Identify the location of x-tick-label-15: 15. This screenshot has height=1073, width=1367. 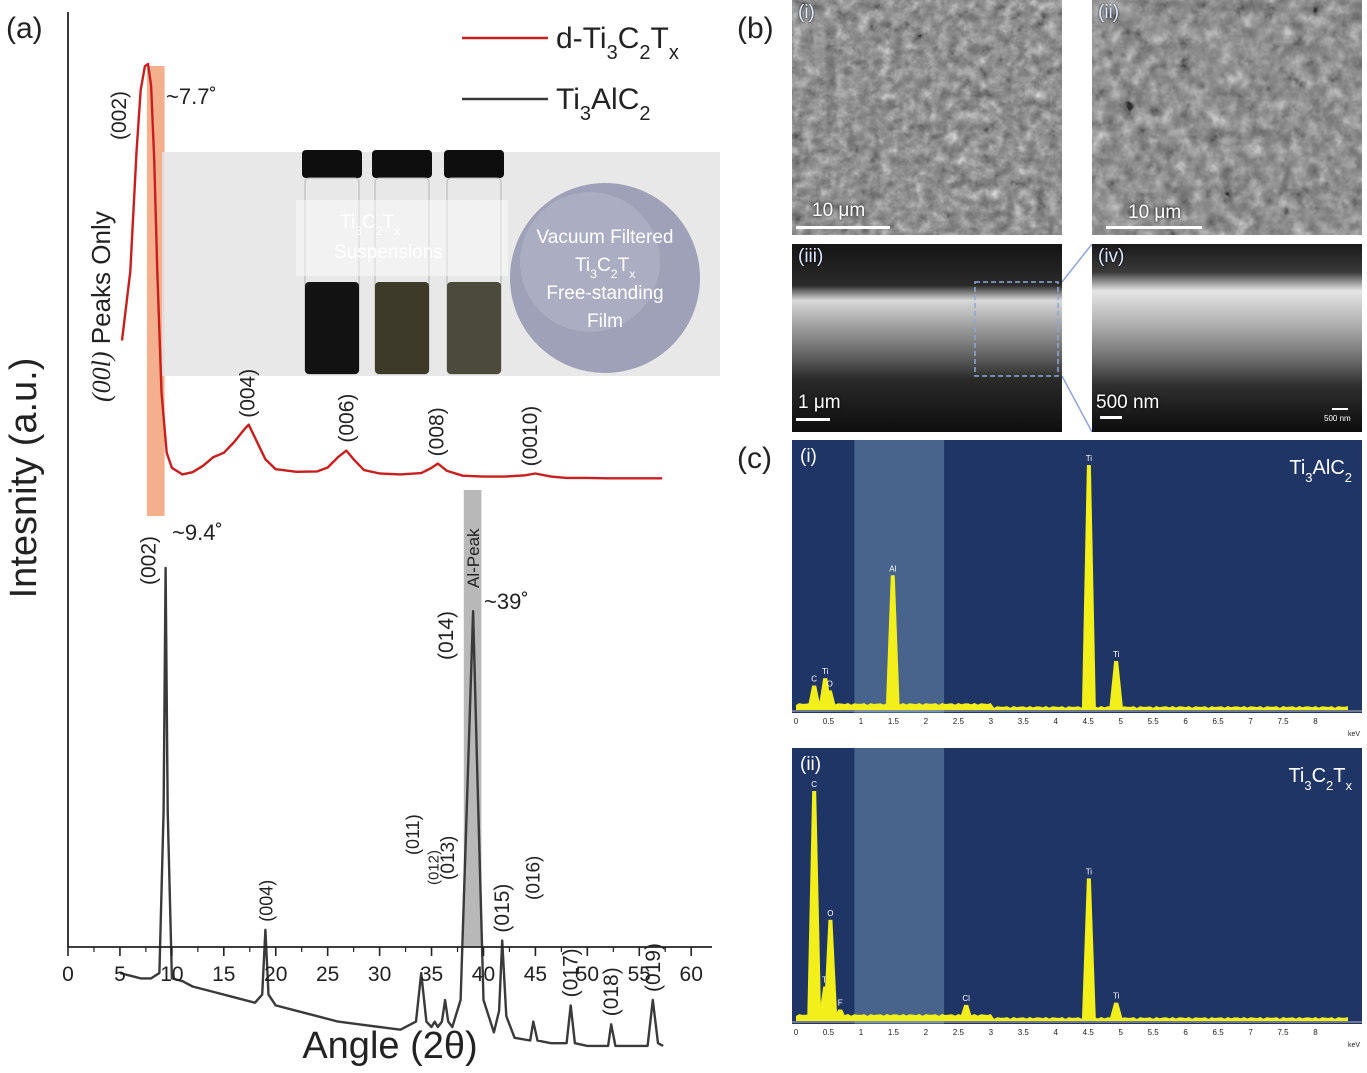
(223, 974).